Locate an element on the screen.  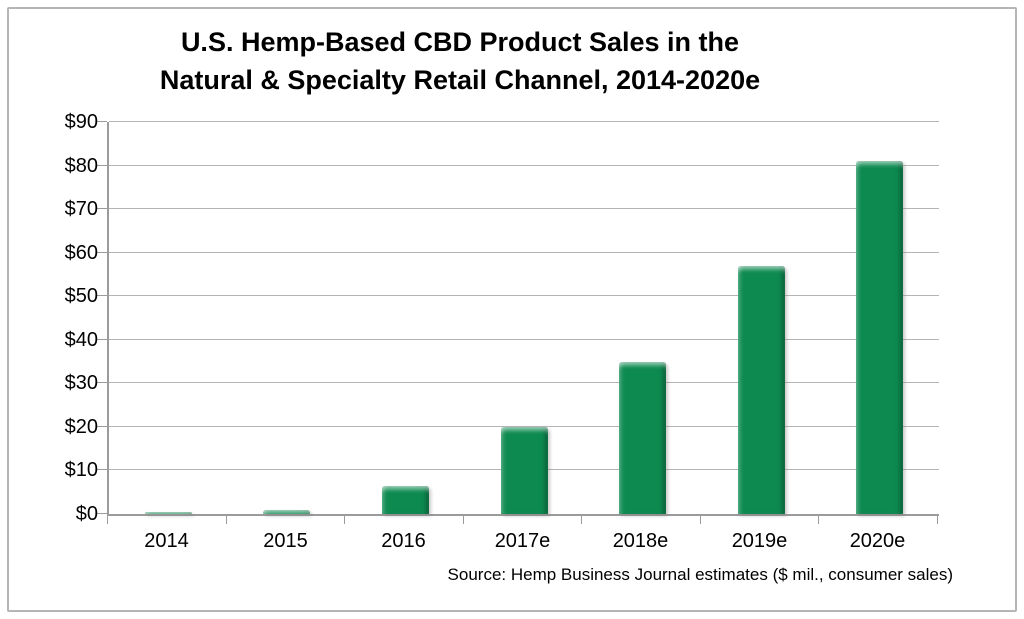
x-axis-tick-label: 2016 is located at coordinates (403, 541).